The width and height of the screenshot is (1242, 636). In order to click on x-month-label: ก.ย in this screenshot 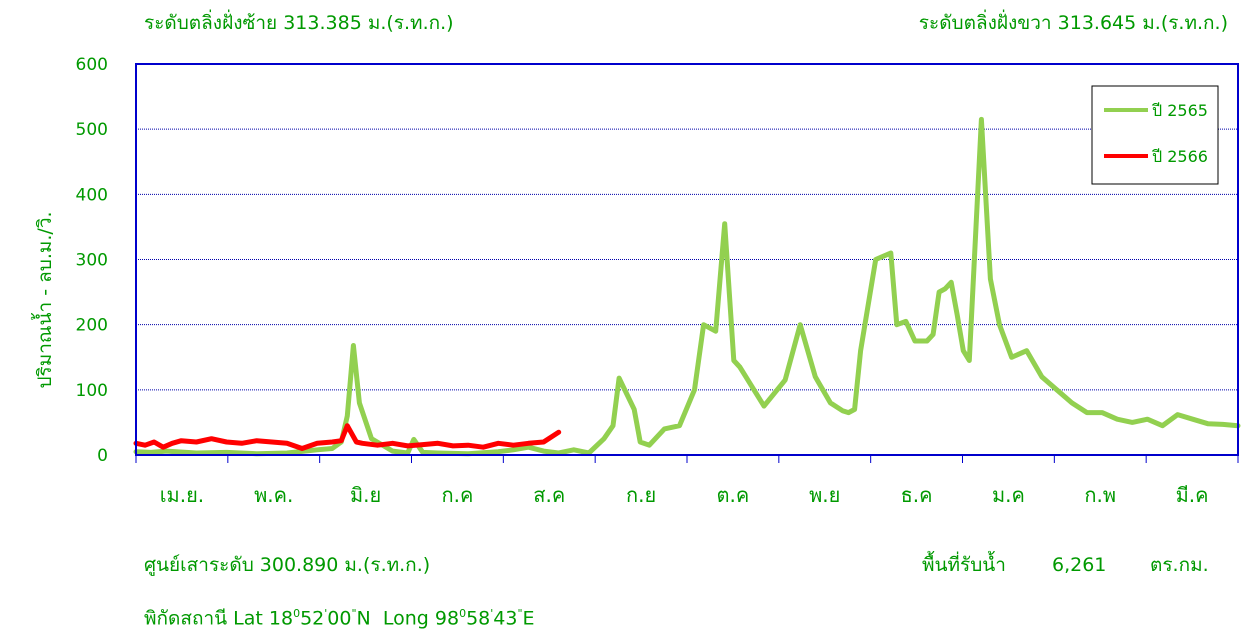, I will do `click(641, 495)`.